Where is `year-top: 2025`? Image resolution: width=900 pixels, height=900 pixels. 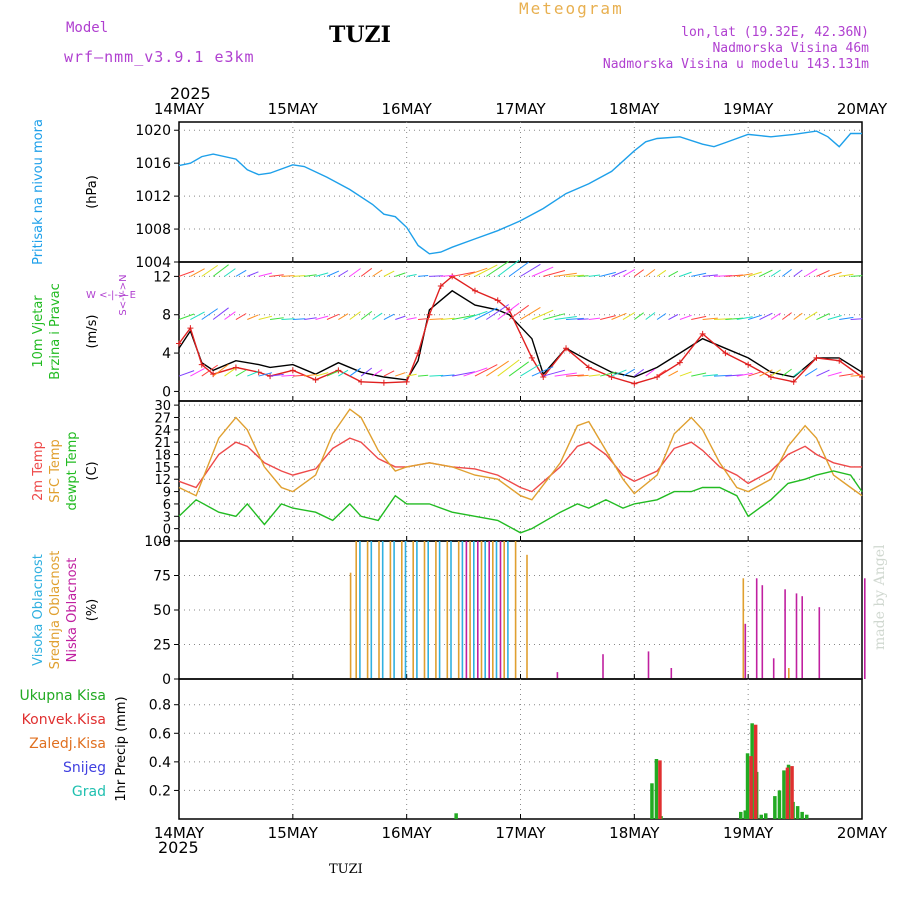
year-top: 2025 is located at coordinates (190, 93).